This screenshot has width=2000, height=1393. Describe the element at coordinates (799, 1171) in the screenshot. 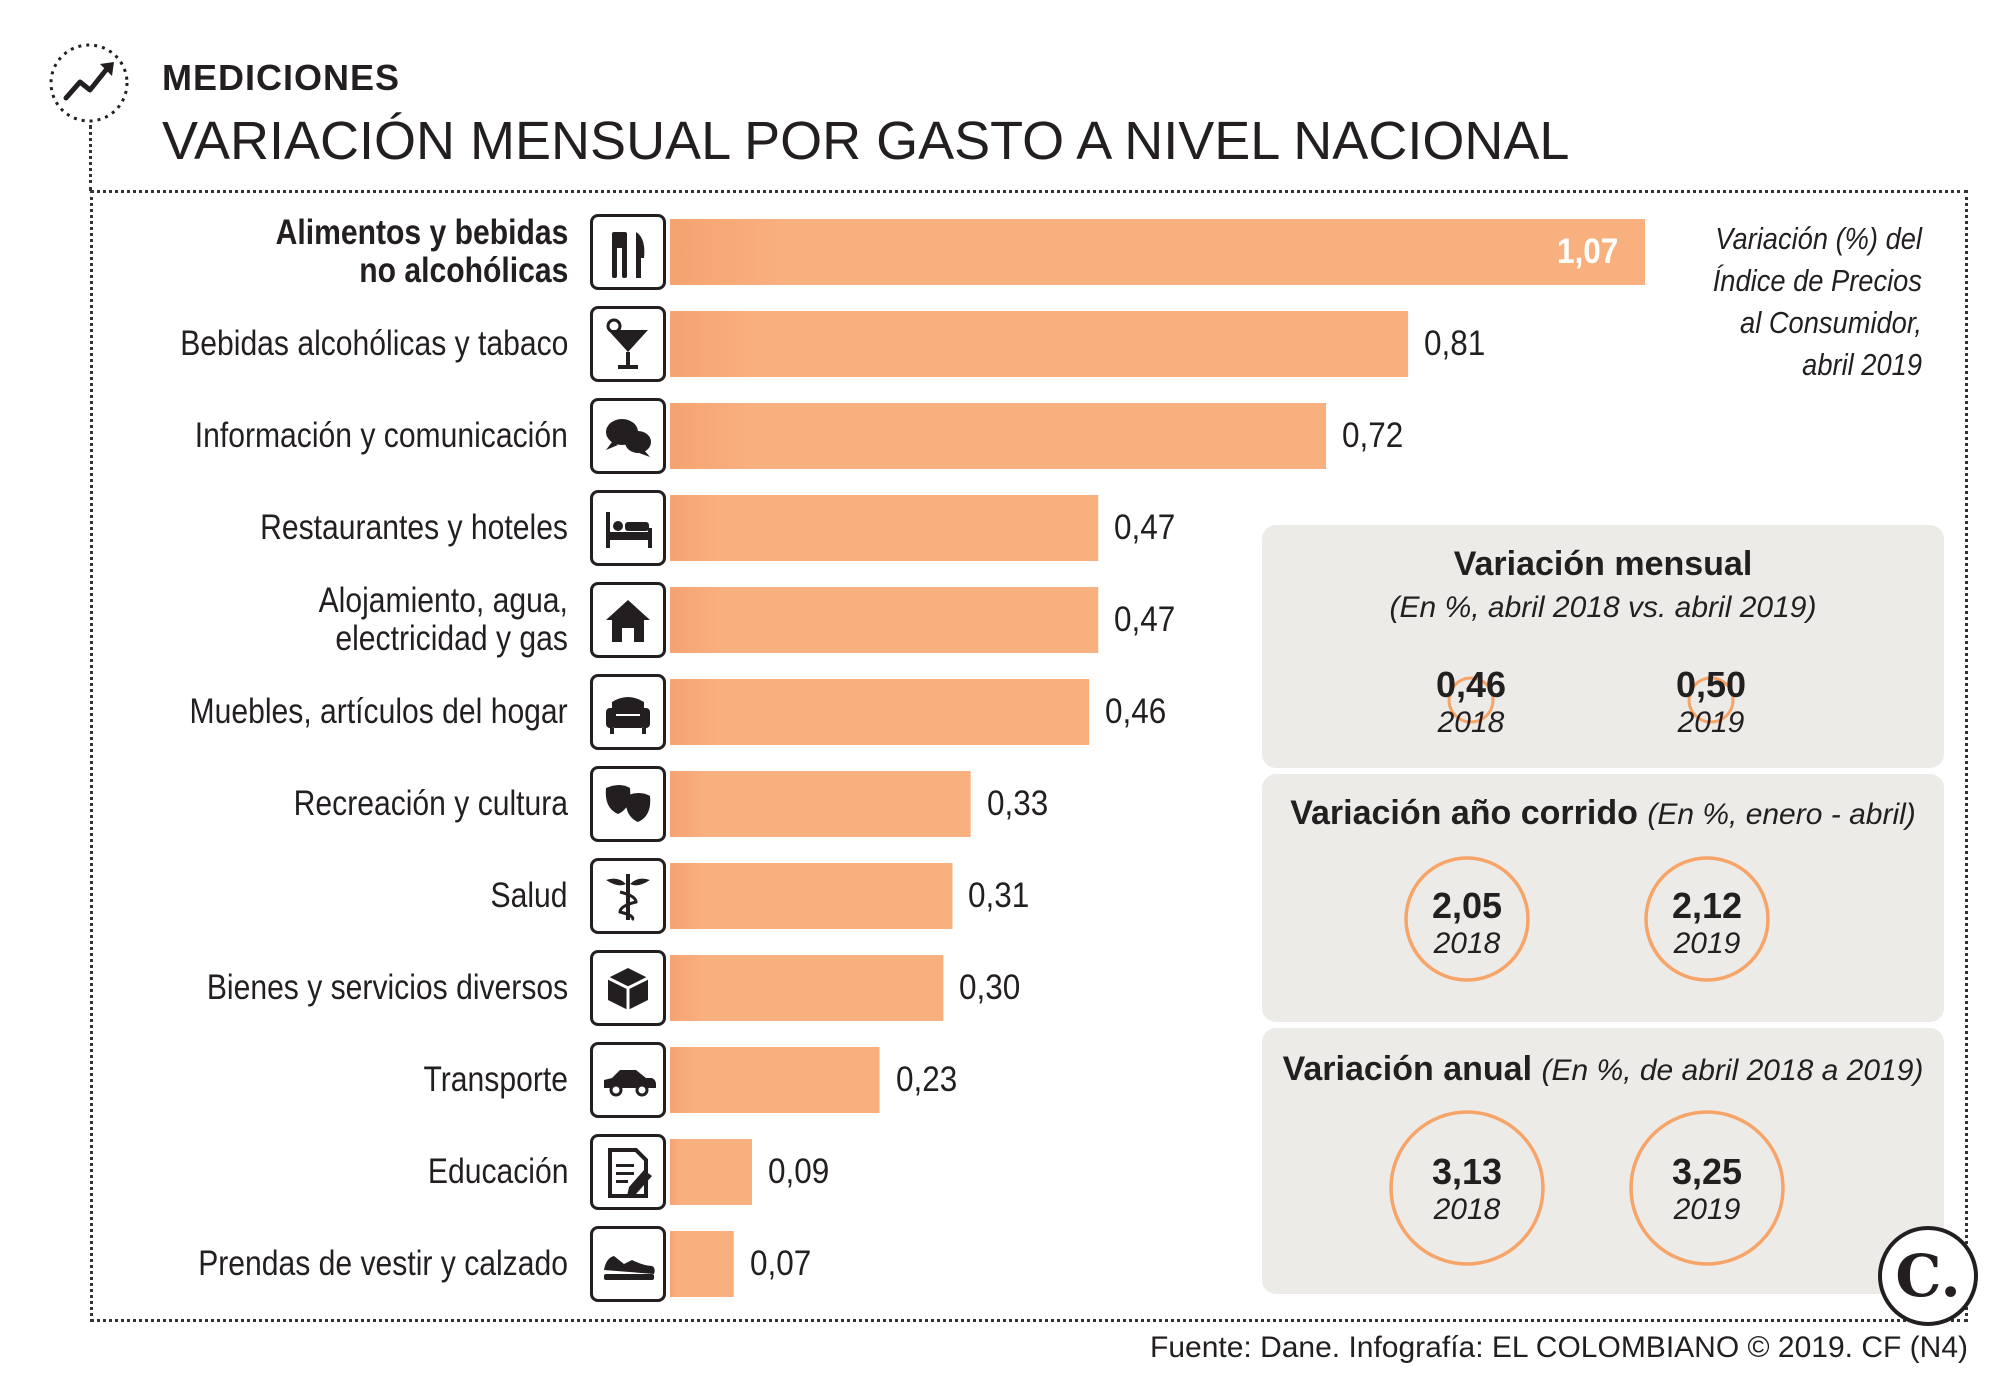

I see `value-label: 0,09` at that location.